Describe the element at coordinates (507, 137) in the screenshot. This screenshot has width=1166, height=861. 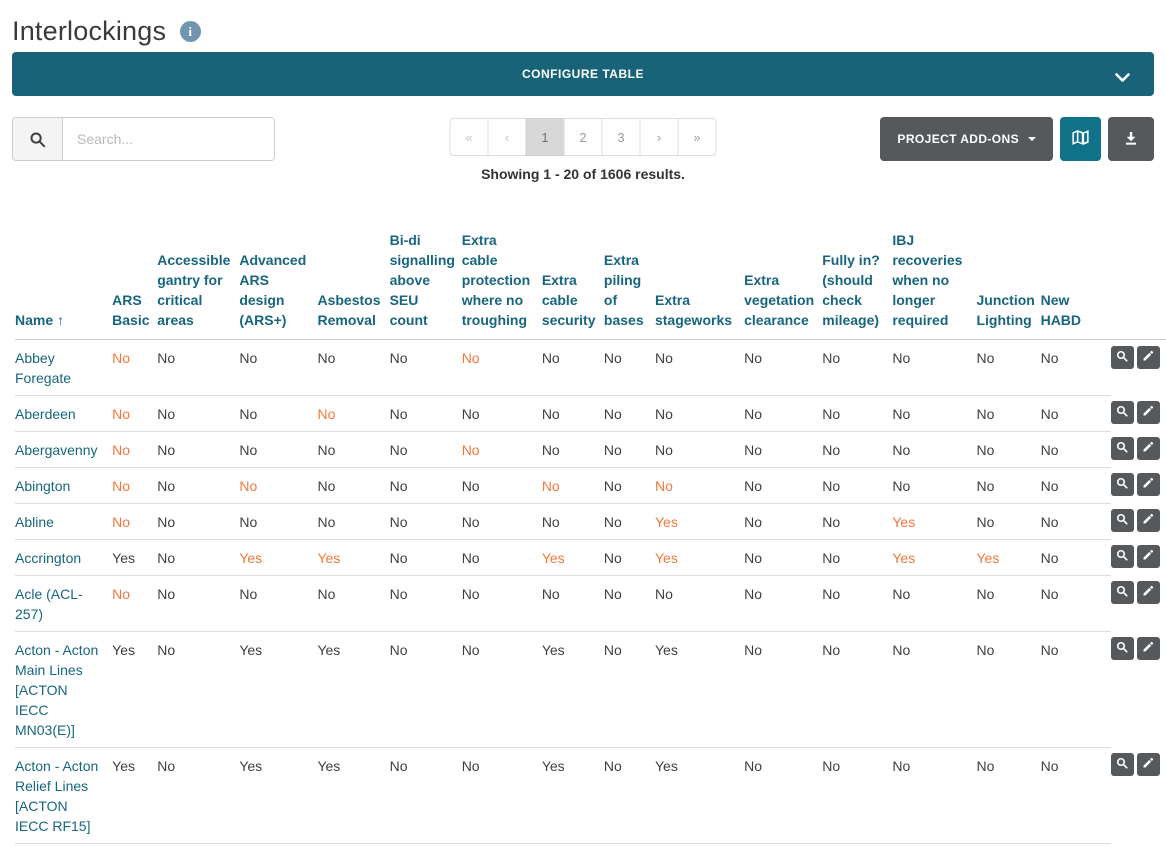
I see `pagination-prev-button: ‹` at that location.